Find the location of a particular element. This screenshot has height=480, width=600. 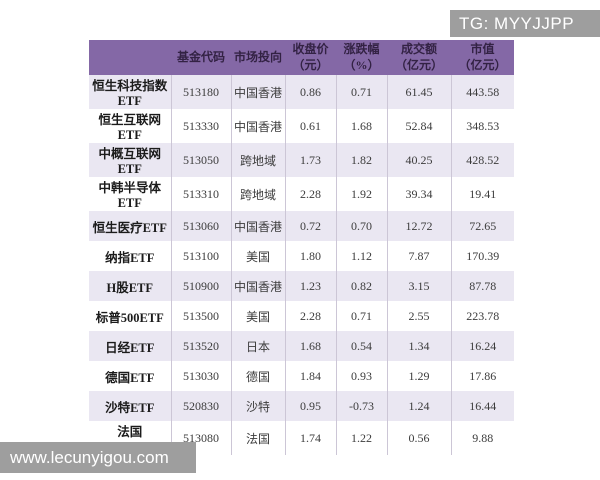

close-price-cell: 1.73 is located at coordinates (310, 160).